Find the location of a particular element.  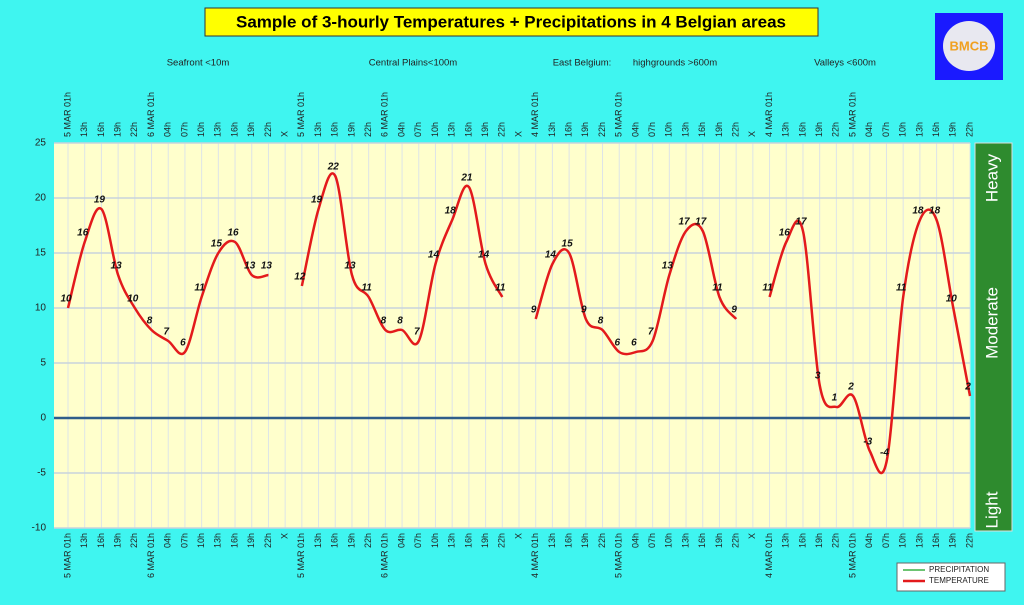

data-label: 22 is located at coordinates (333, 167).